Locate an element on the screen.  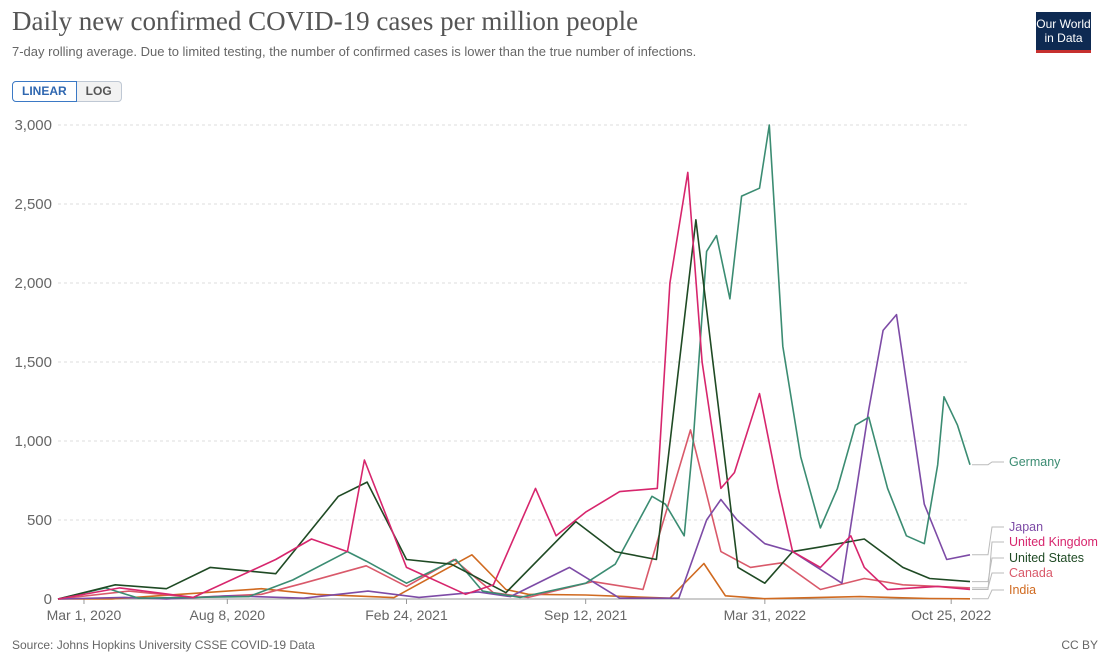
y-tick-label: 1,000 is located at coordinates (33, 441).